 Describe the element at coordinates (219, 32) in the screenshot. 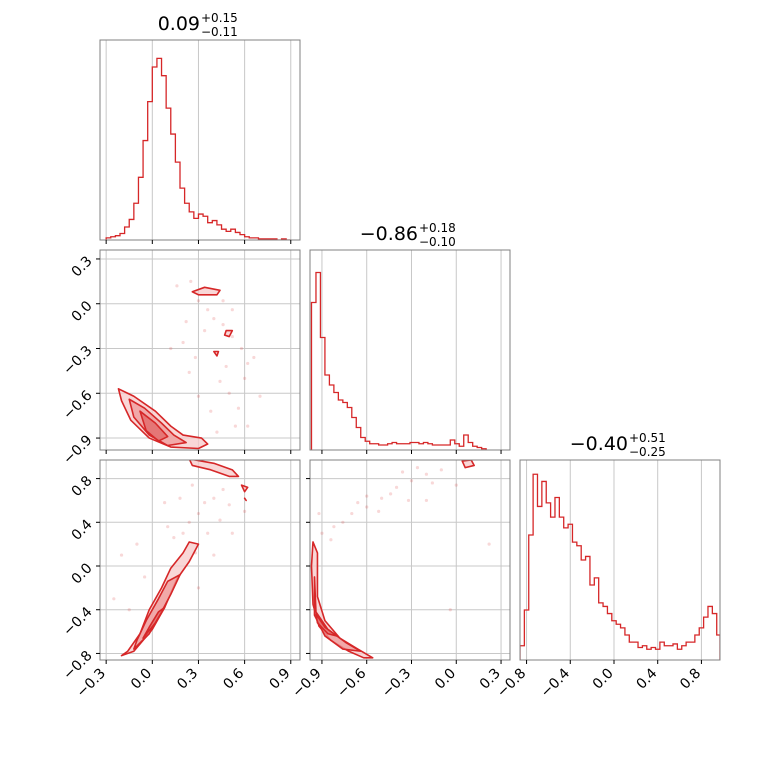

I see `title-param-1-minus: −0.11` at that location.